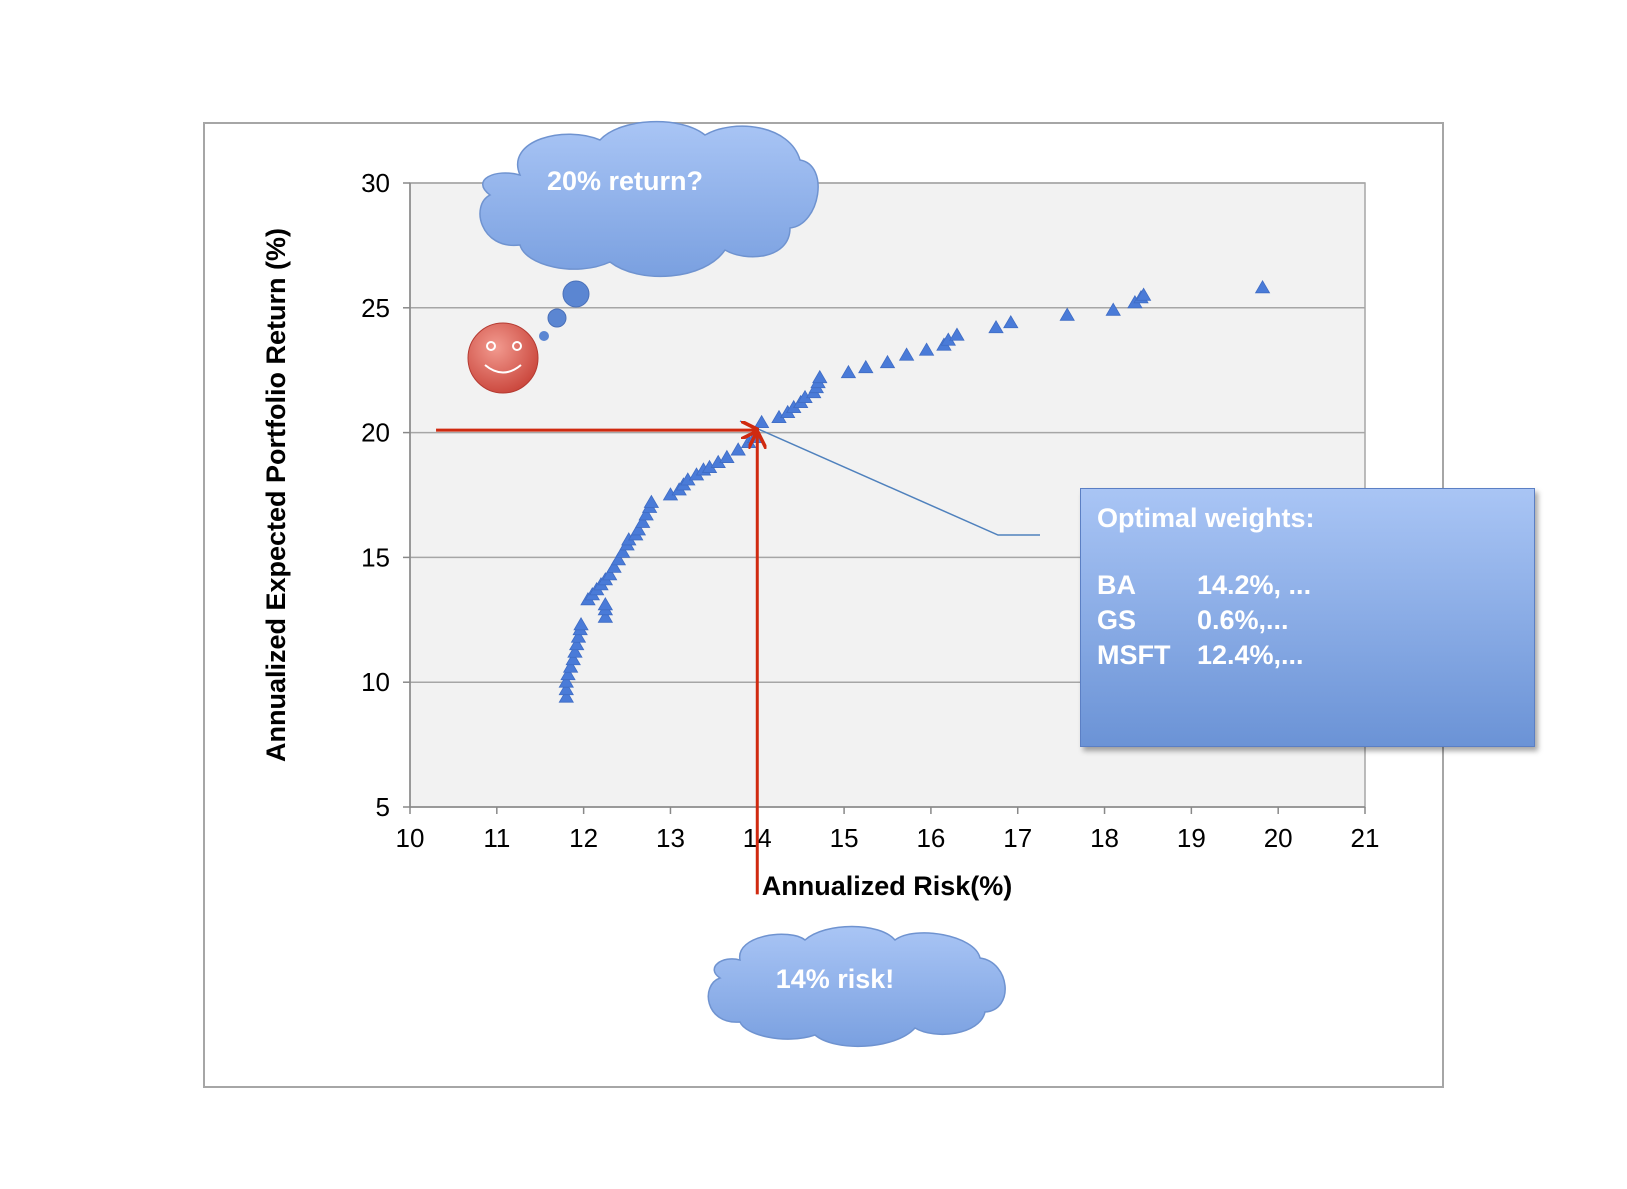 The height and width of the screenshot is (1189, 1627). I want to click on y-axis-title: Annualized Expected Portfolio Return (%), so click(276, 495).